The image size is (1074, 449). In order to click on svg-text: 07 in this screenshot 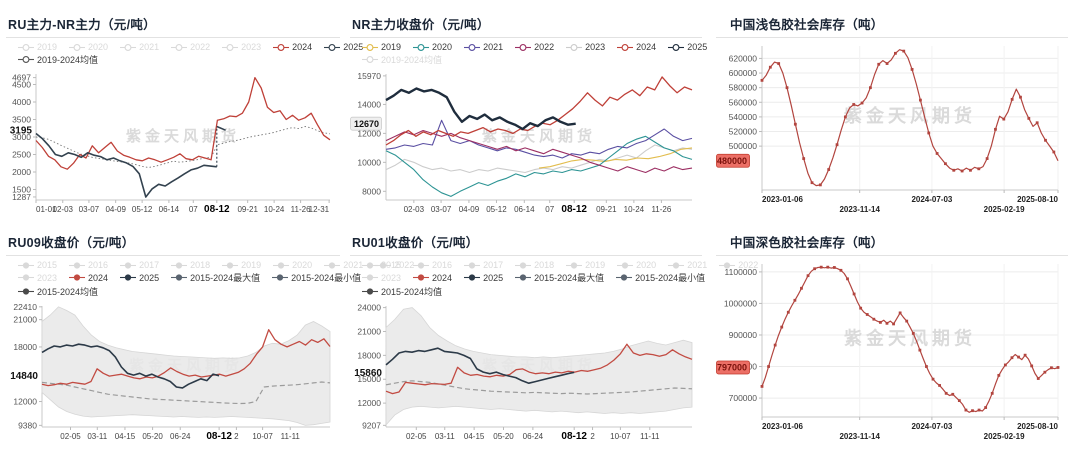, I will do `click(193, 209)`.